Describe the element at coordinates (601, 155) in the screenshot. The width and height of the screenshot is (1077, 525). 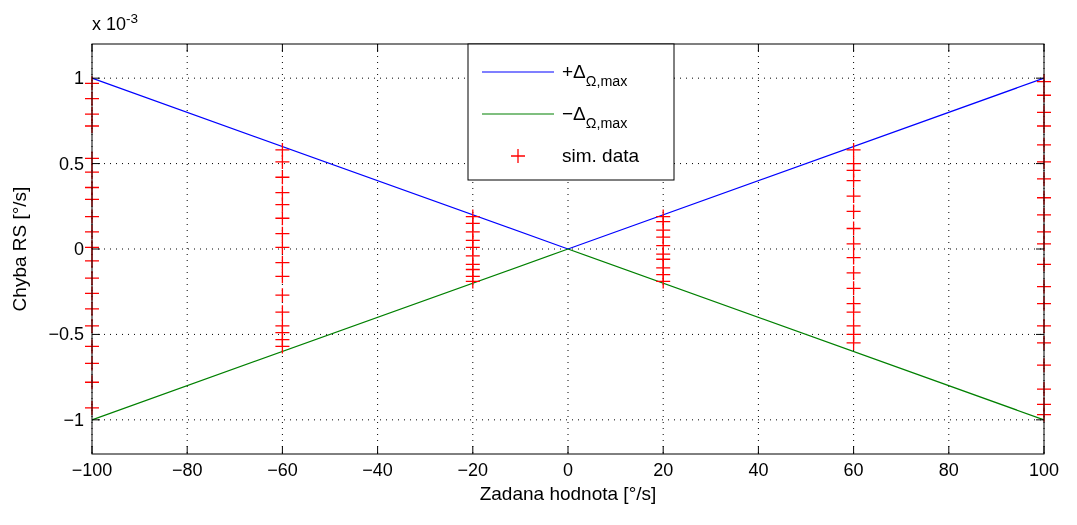
I see `legend-label: sim. data` at that location.